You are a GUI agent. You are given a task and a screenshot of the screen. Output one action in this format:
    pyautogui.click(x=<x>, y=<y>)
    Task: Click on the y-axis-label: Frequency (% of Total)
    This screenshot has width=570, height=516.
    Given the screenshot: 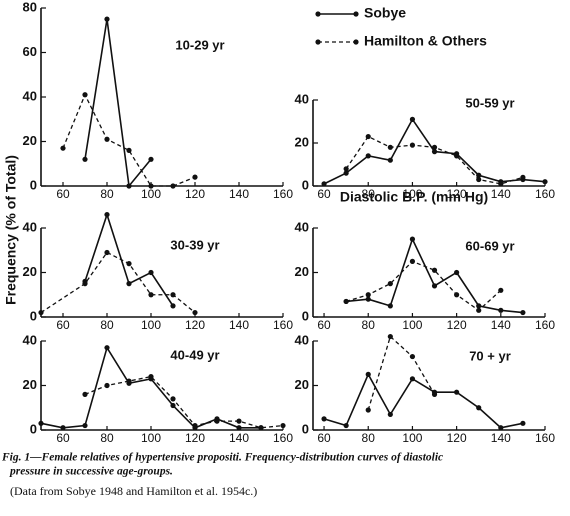 What is the action you would take?
    pyautogui.click(x=11, y=230)
    